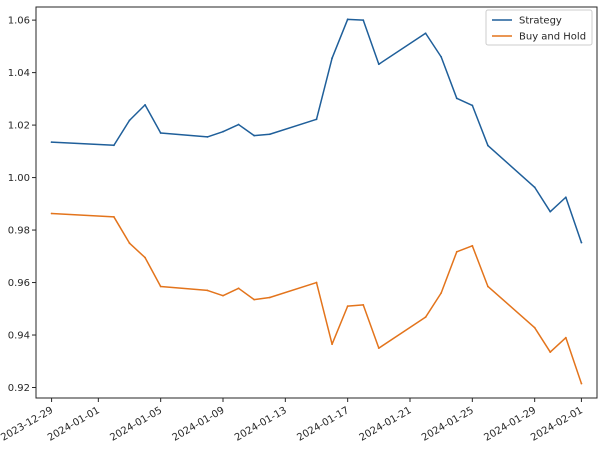 Image resolution: width=602 pixels, height=450 pixels. Describe the element at coordinates (540, 21) in the screenshot. I see `legend-label: Strategy` at that location.